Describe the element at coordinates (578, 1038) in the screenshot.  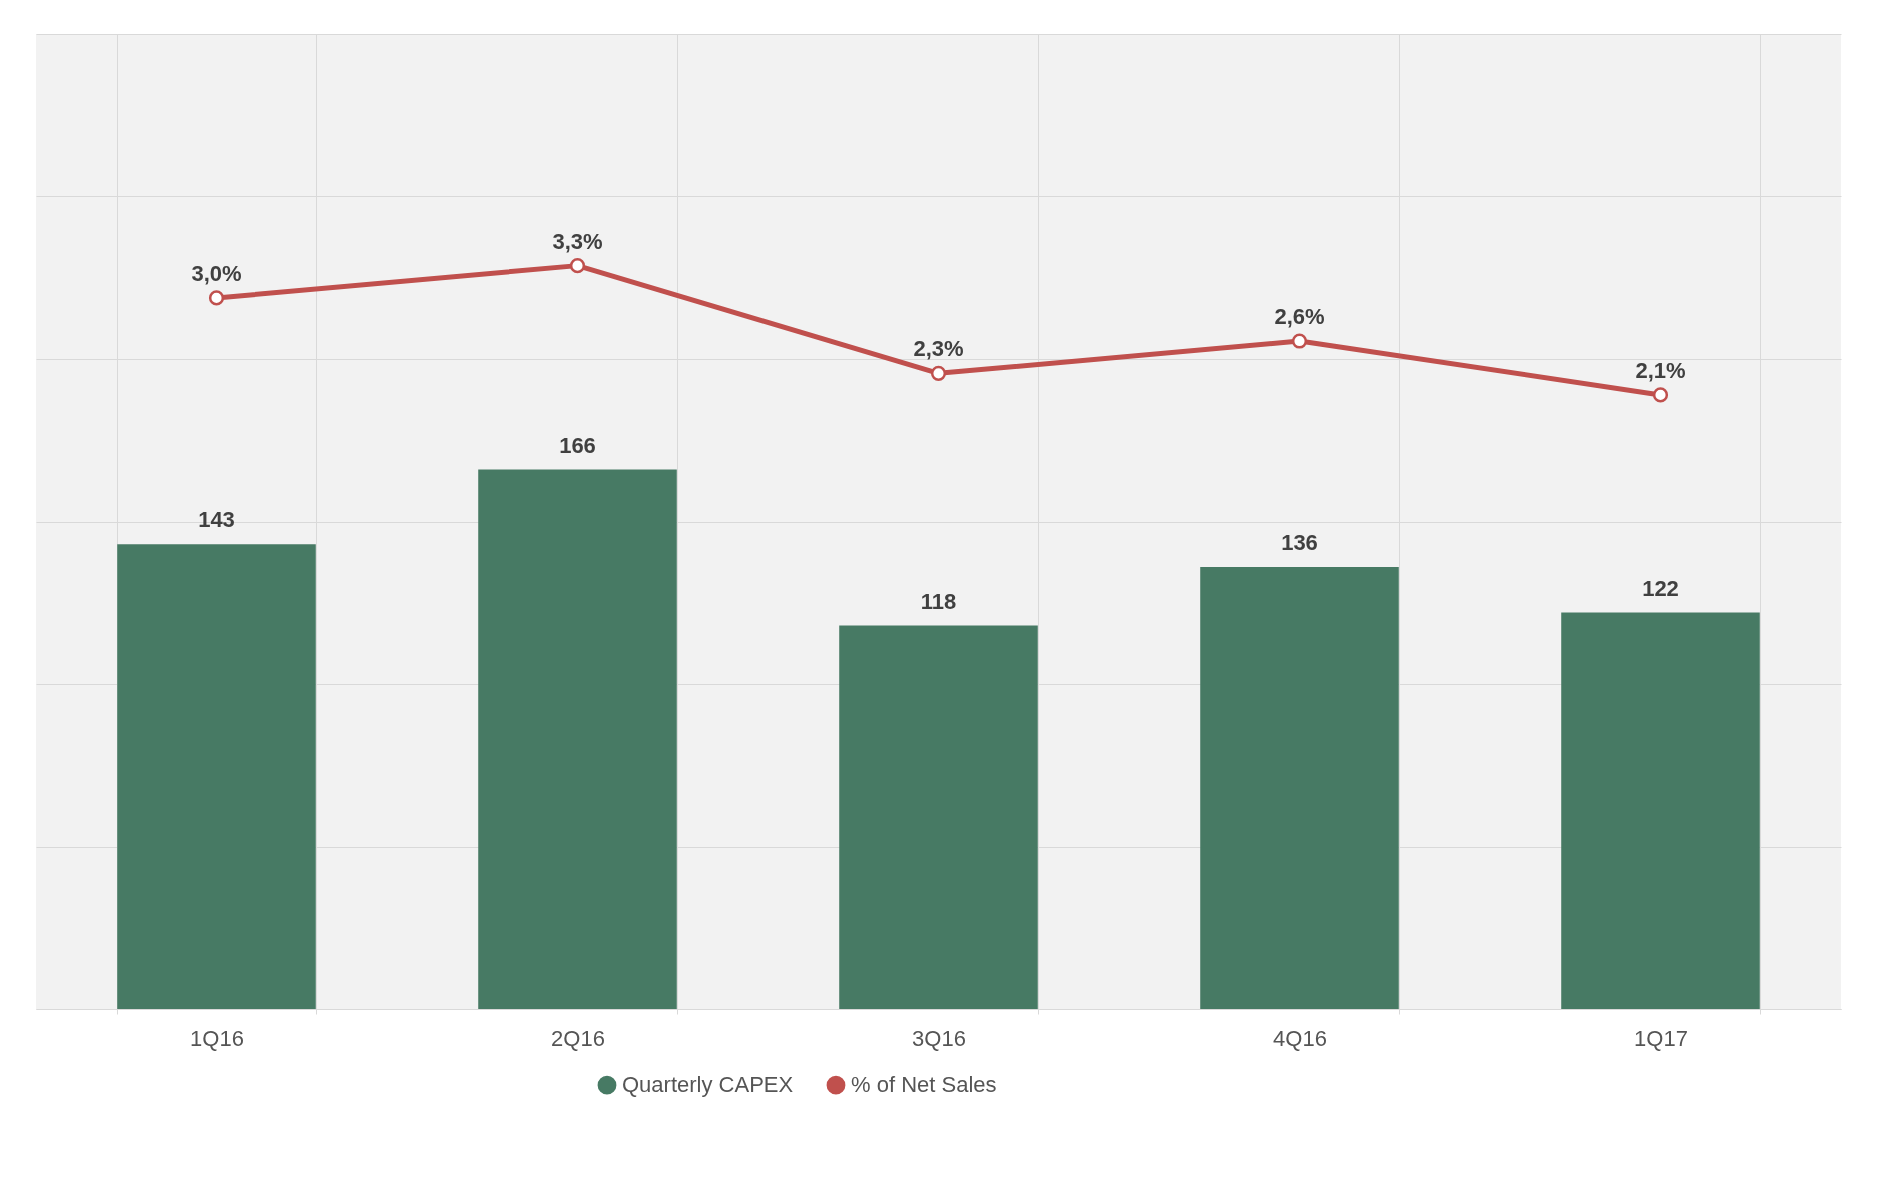
I see `x-tick-label: 2Q16` at that location.